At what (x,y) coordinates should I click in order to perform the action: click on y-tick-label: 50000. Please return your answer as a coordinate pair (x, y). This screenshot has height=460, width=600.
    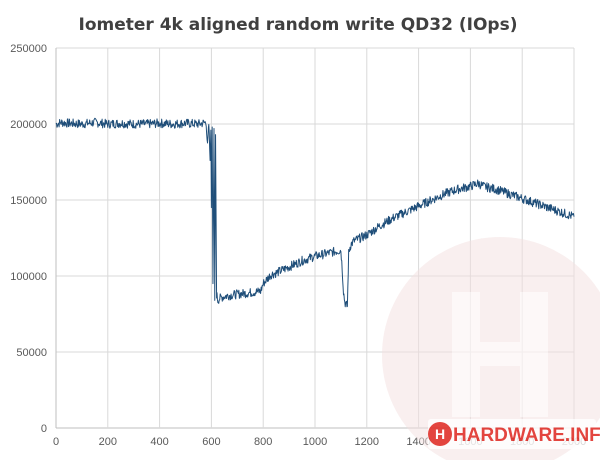
    Looking at the image, I should click on (31, 353).